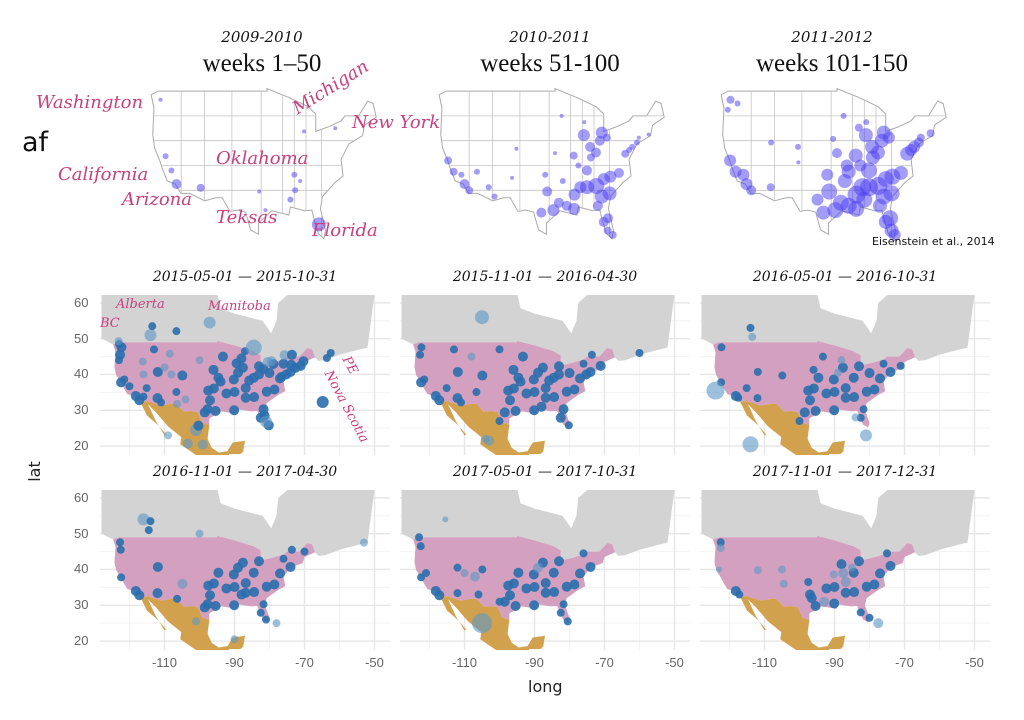  Describe the element at coordinates (234, 662) in the screenshot. I see `x-tick-label: -90` at that location.